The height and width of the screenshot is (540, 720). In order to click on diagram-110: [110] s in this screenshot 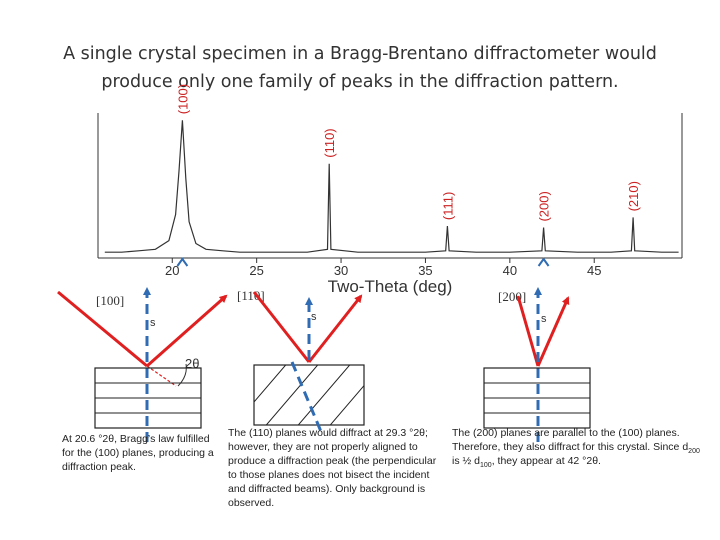, I will do `click(301, 361)`.